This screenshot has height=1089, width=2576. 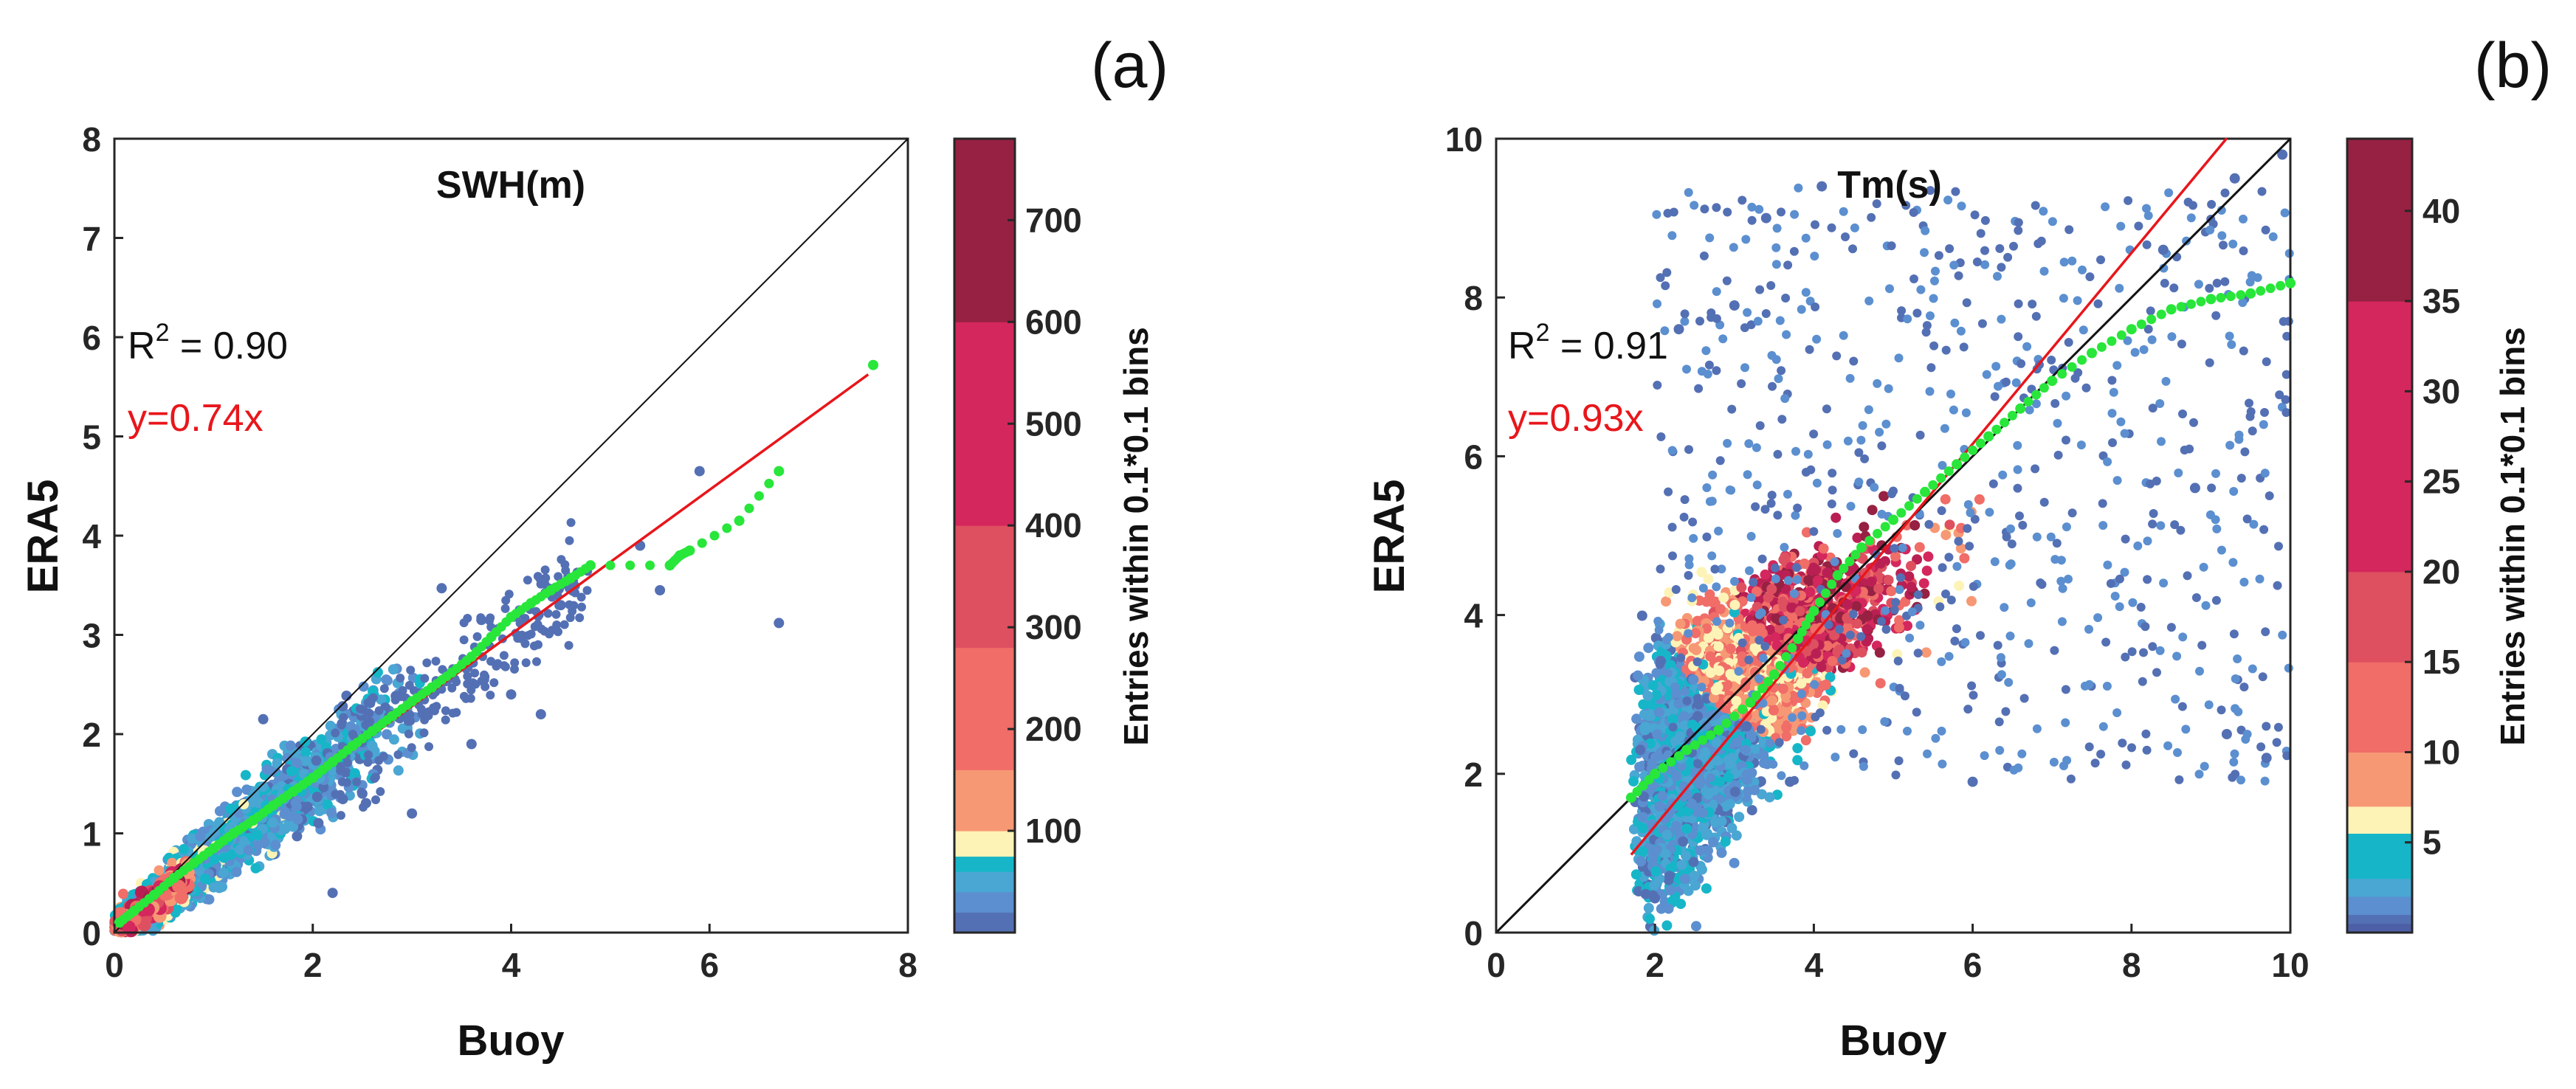 What do you see at coordinates (511, 1041) in the screenshot?
I see `x-axis-label-a: Buoy` at bounding box center [511, 1041].